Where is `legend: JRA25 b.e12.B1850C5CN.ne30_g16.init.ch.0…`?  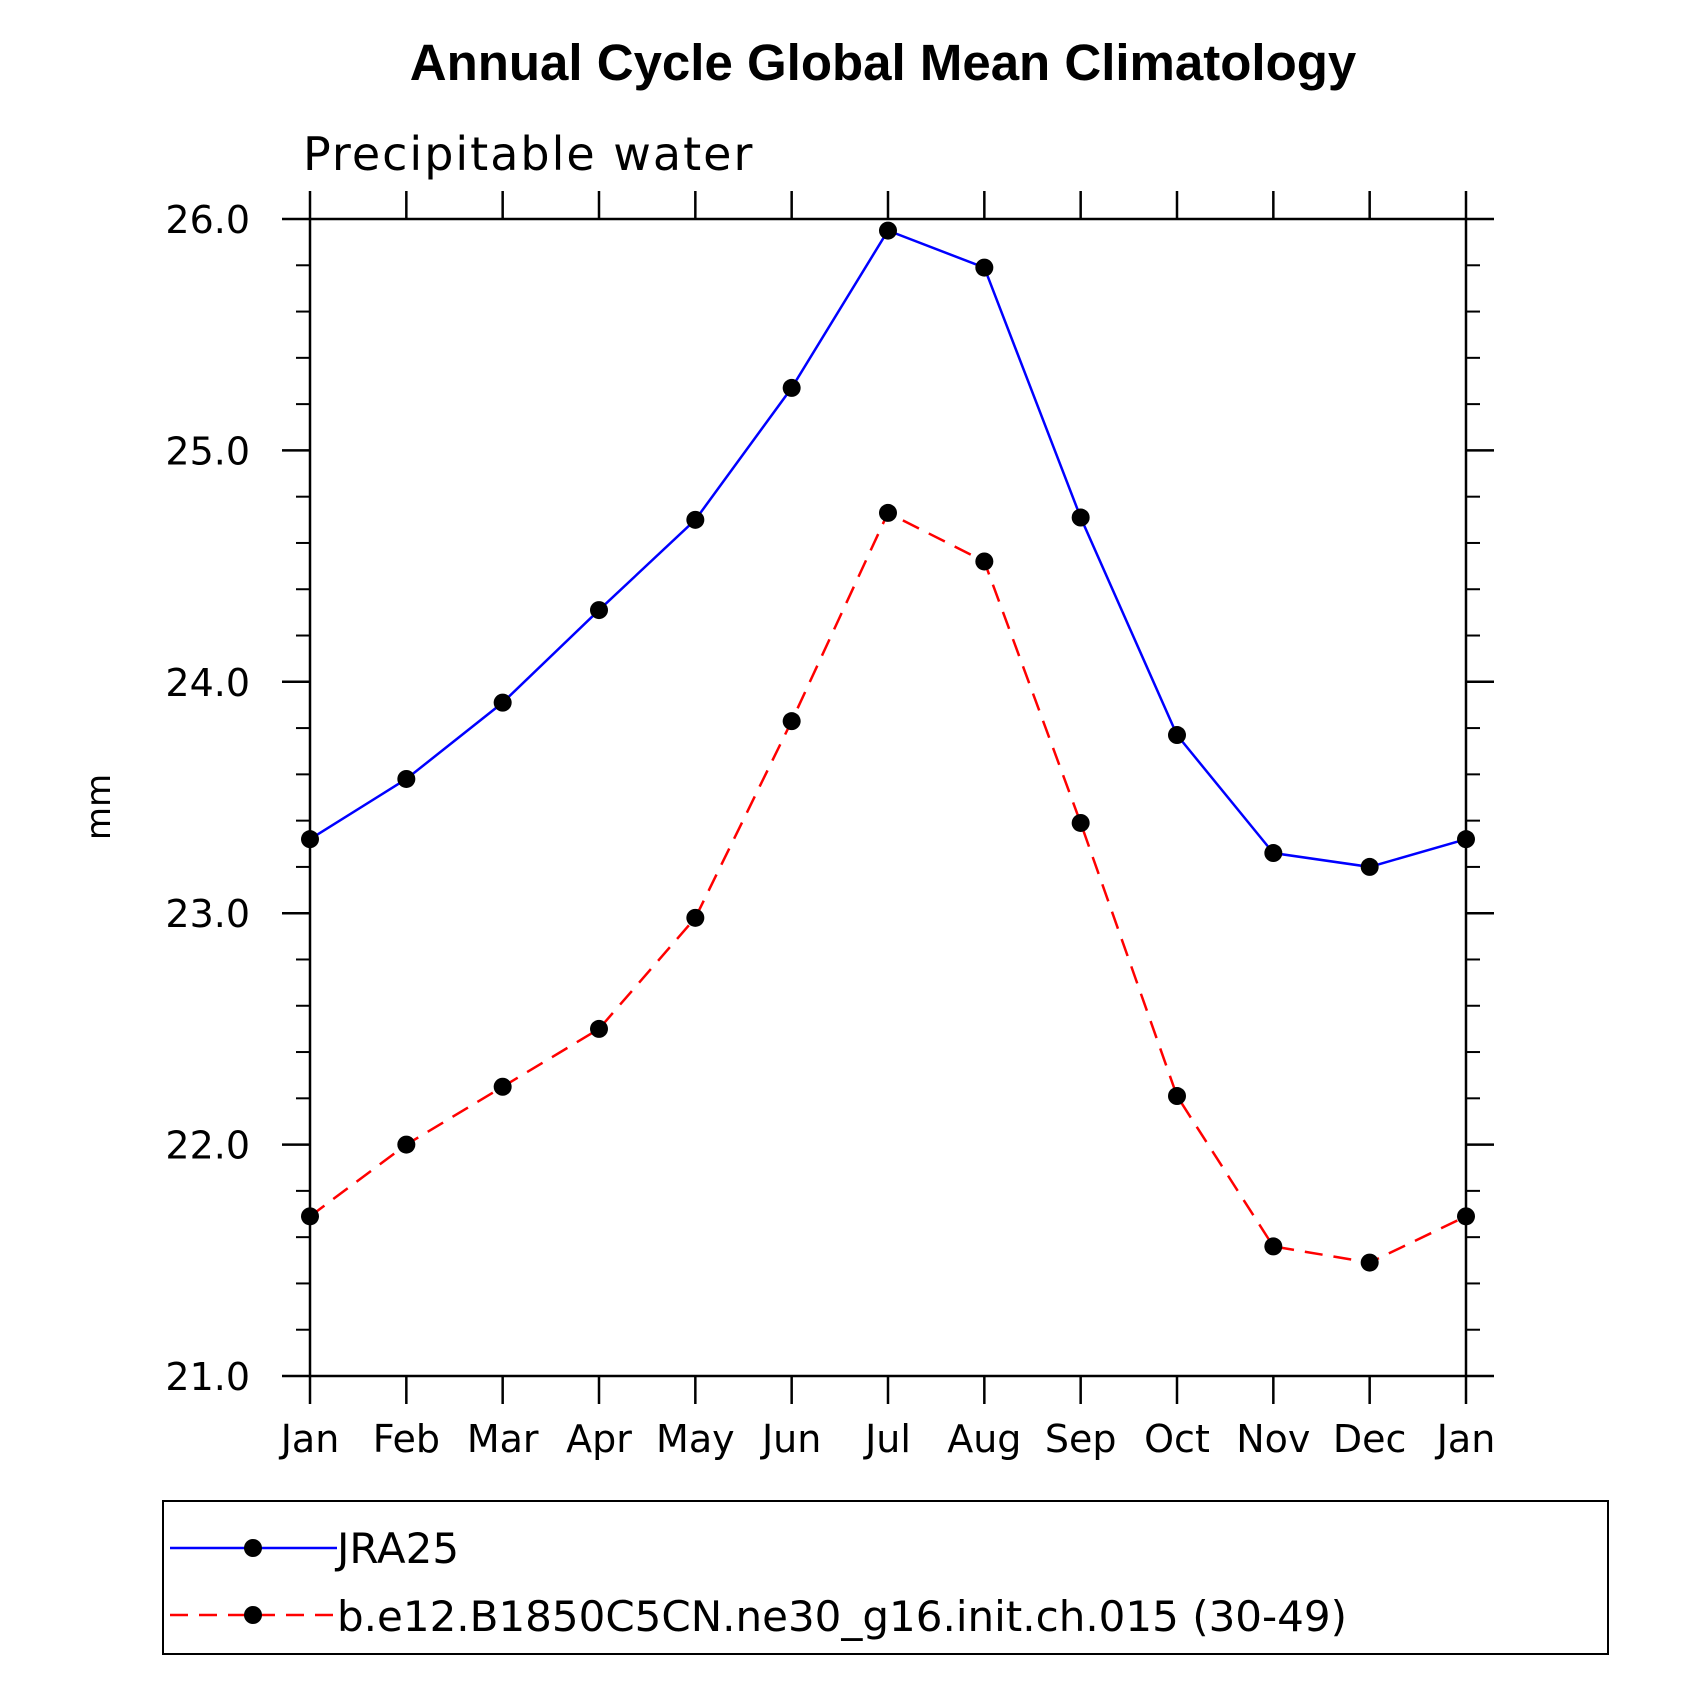
legend: JRA25 b.e12.B1850C5CN.ne30_g16.init.ch.0… is located at coordinates (885, 1577).